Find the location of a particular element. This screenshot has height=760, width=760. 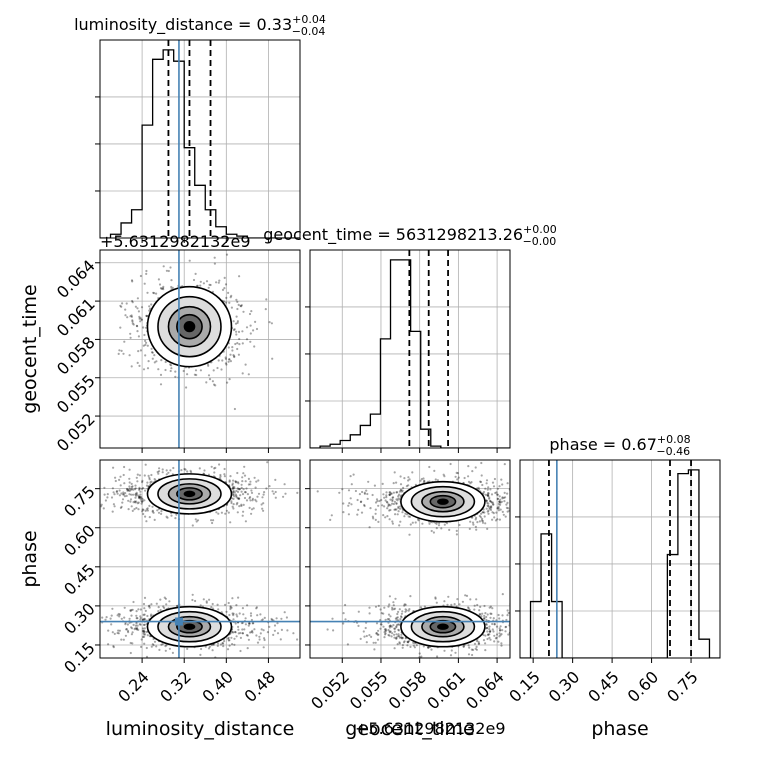

panel-frame is located at coordinates (620, 559).